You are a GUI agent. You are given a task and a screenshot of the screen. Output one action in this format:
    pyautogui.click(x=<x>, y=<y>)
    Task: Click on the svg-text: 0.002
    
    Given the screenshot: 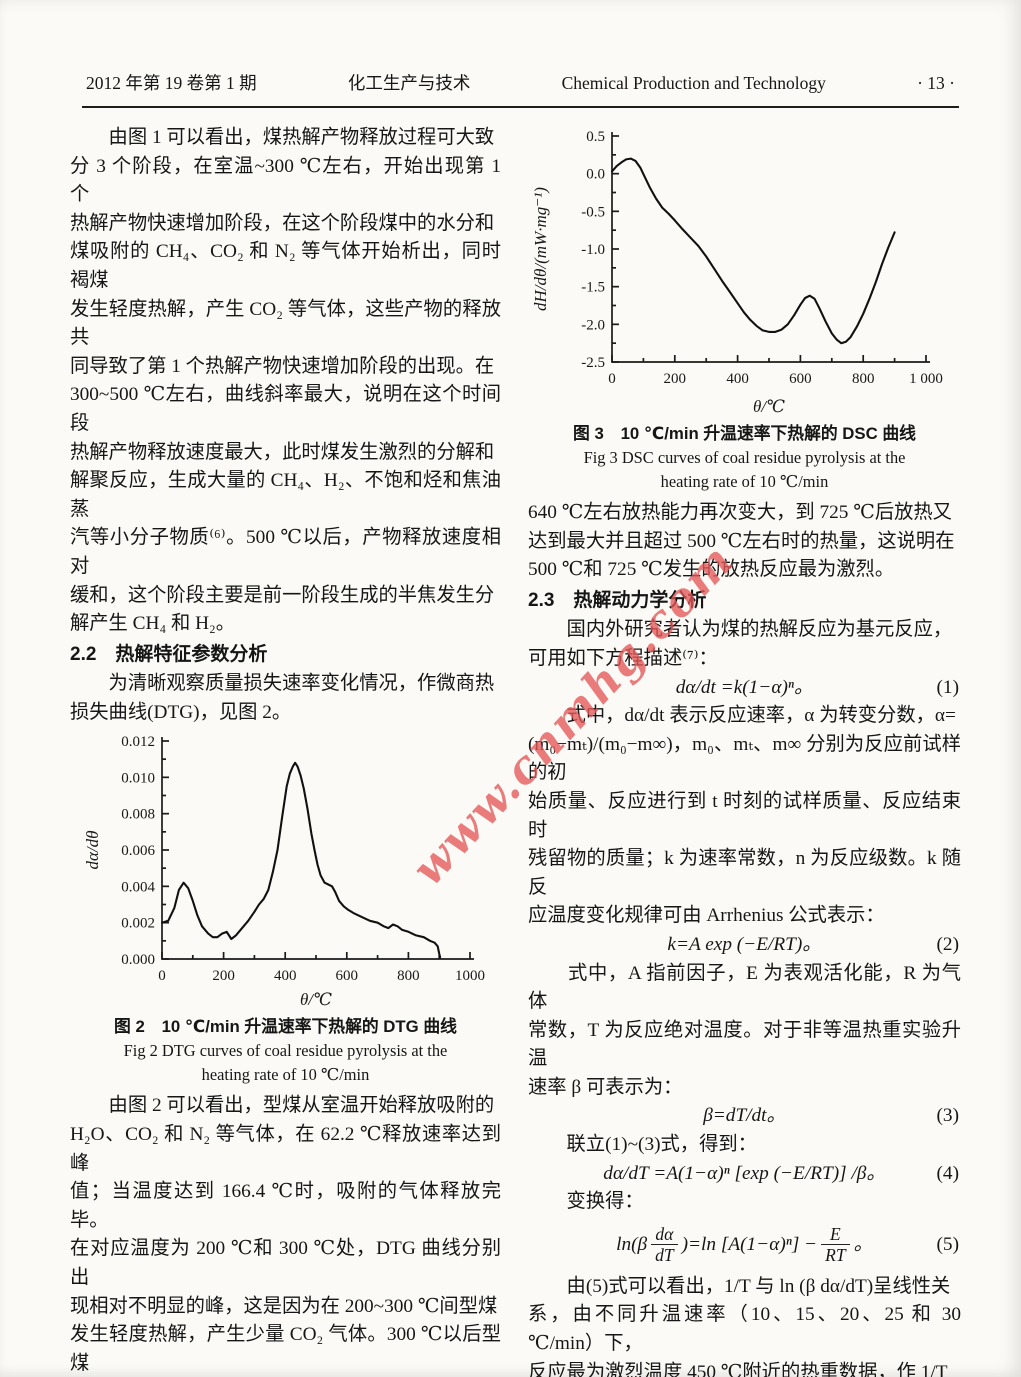 What is the action you would take?
    pyautogui.click(x=138, y=924)
    